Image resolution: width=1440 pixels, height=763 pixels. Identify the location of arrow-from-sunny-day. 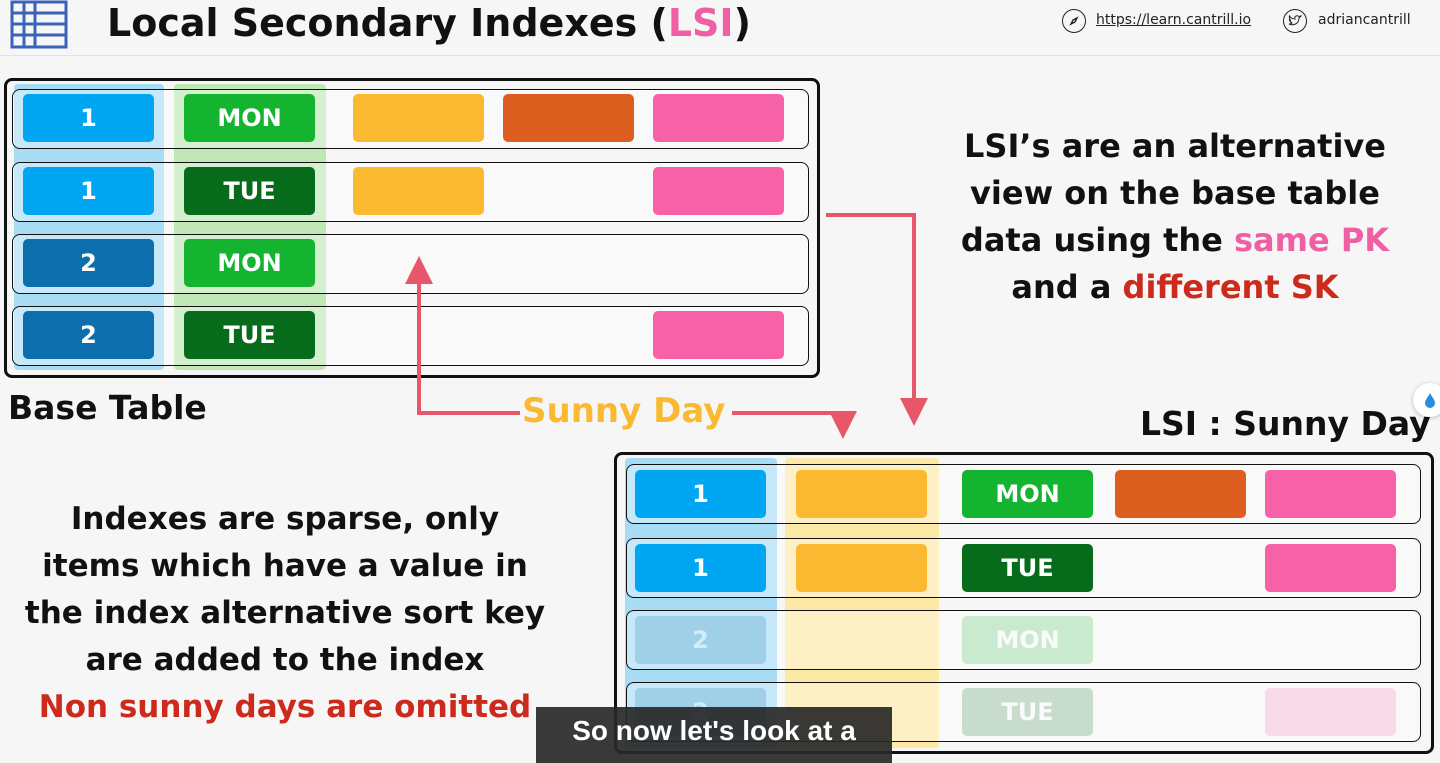
(631, 347).